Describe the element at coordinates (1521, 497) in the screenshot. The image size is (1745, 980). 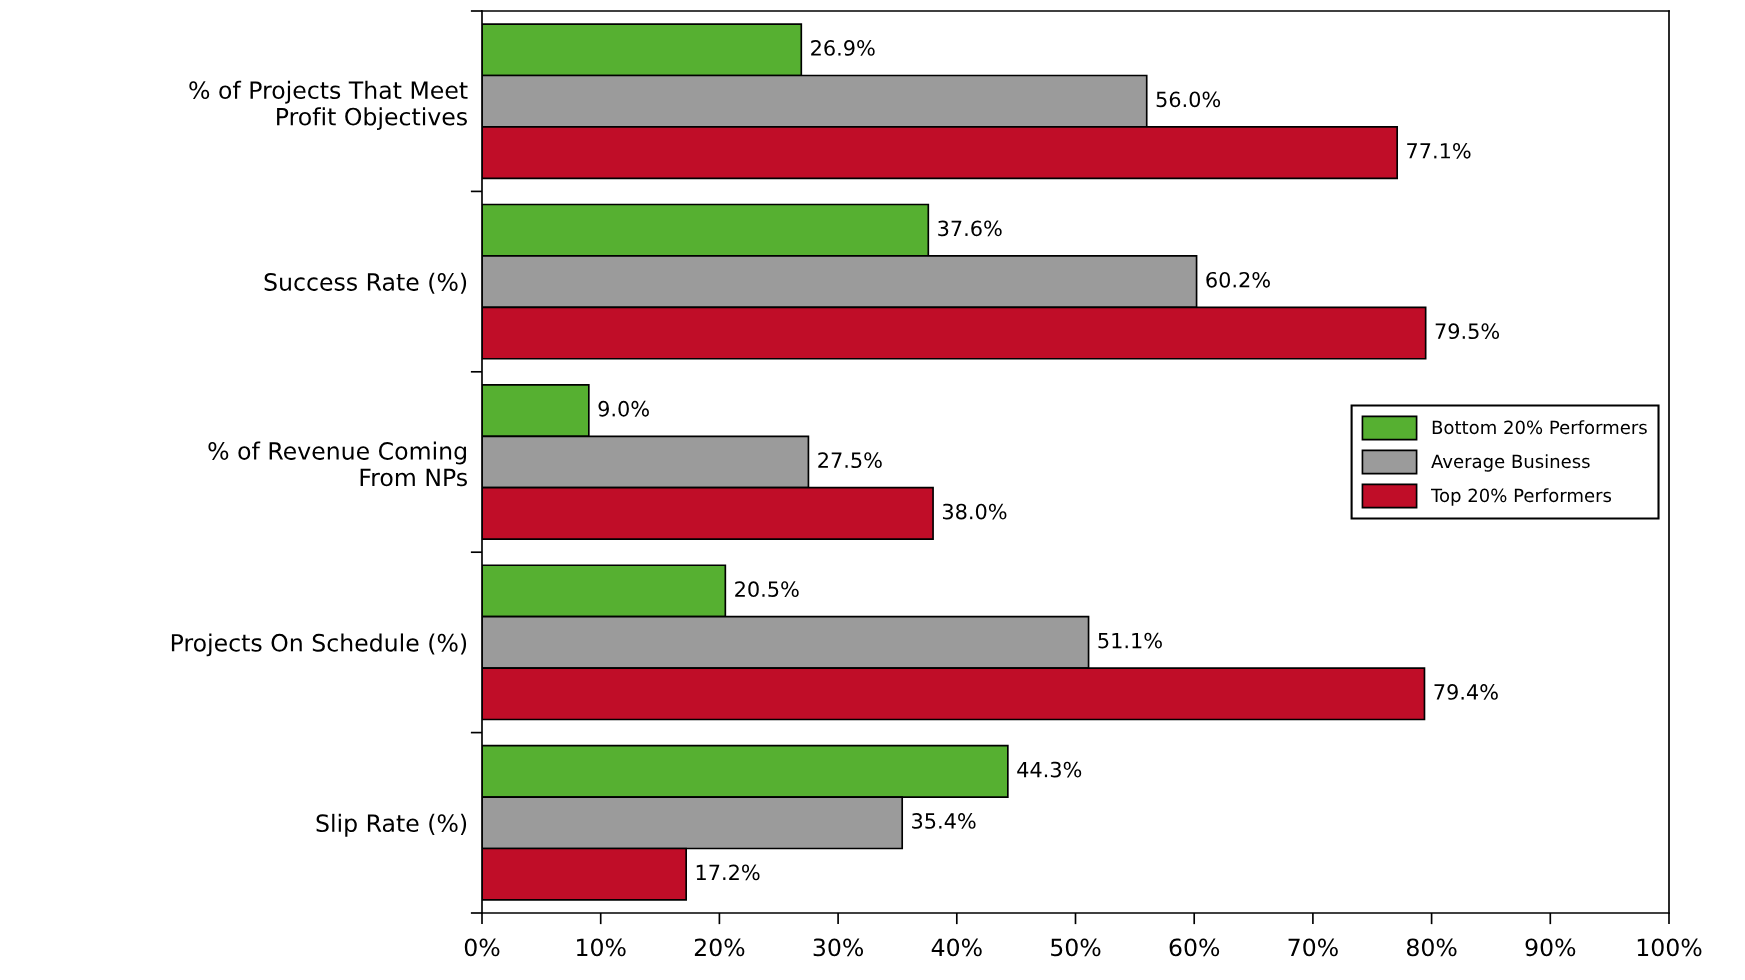
I see `legend-label: Top 20% Performers` at that location.